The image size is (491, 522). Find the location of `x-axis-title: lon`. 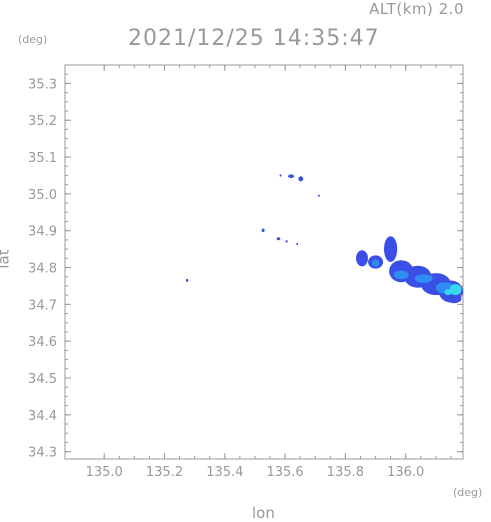

x-axis-title: lon is located at coordinates (263, 513).